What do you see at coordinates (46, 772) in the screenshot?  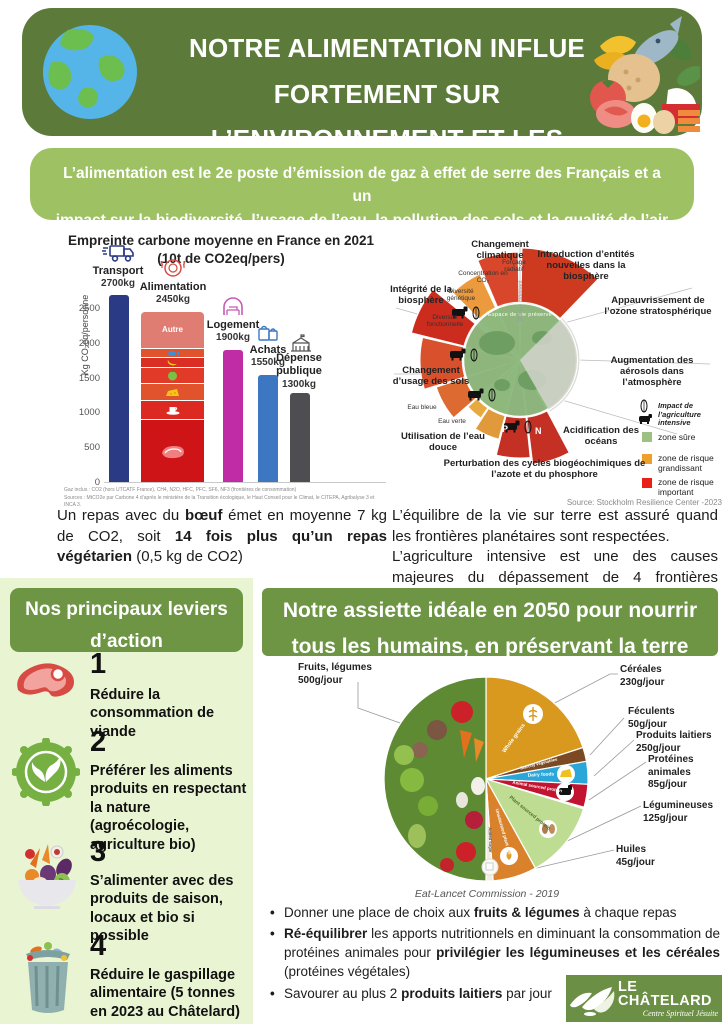 I see `eco-badge-icon` at bounding box center [46, 772].